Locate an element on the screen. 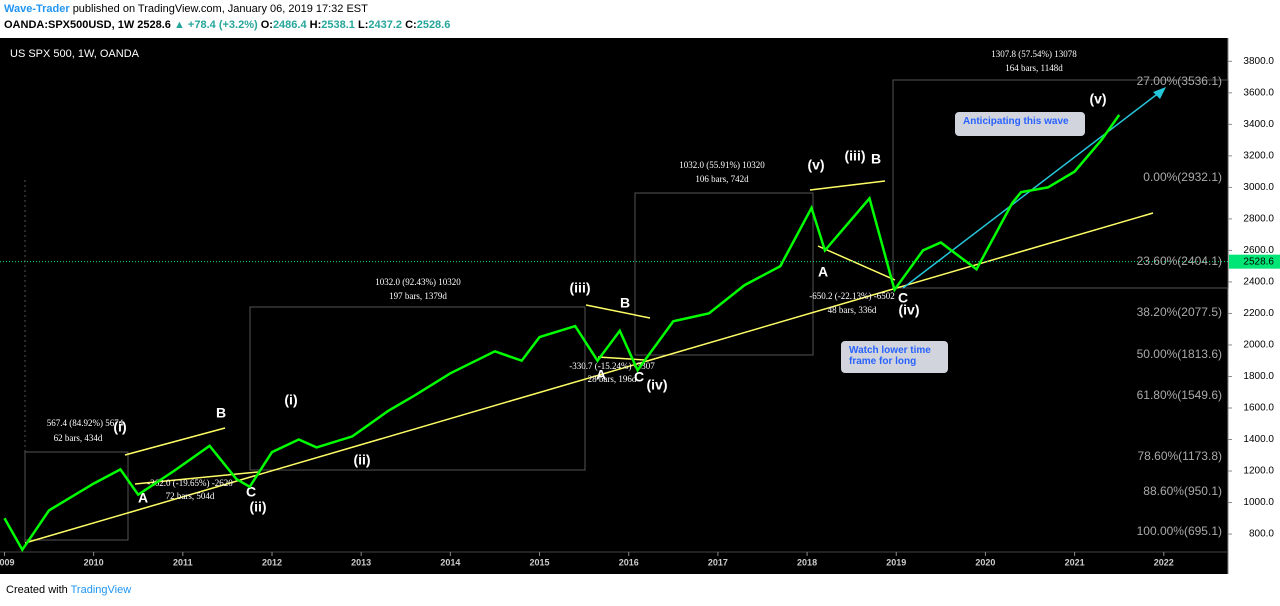 The width and height of the screenshot is (1280, 606). y-tick-label: 2800.0 is located at coordinates (1258, 219).